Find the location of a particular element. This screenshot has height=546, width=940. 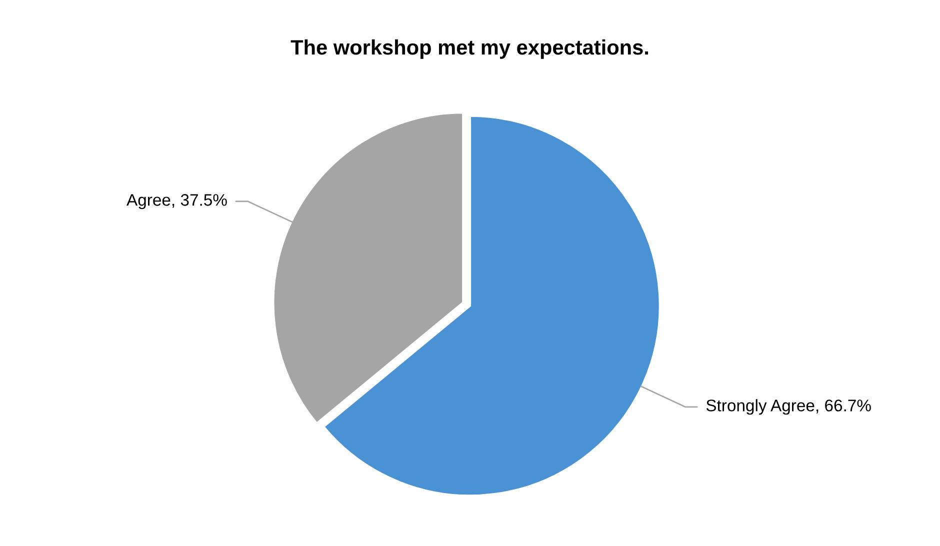

slice-label: Agree, 37.5% is located at coordinates (176, 202).